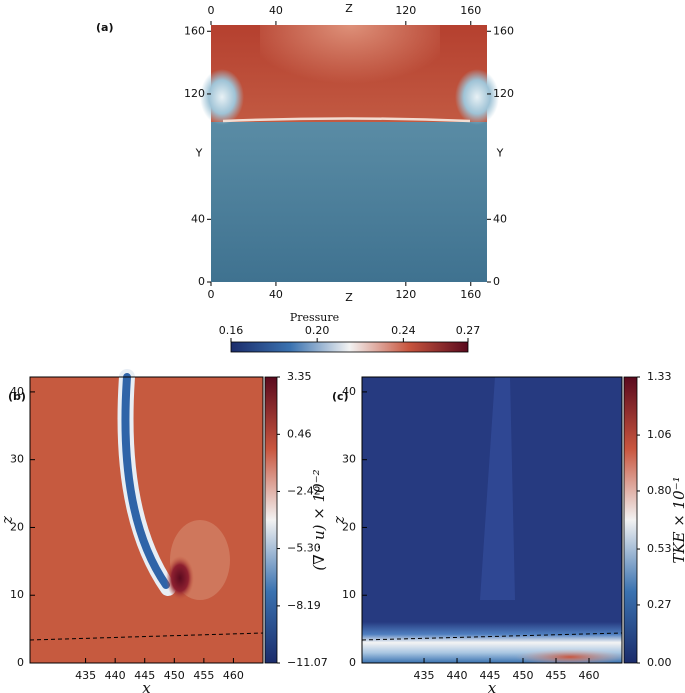  What do you see at coordinates (307, 662) in the screenshot?
I see `colorbar-tick-label: −11.07` at bounding box center [307, 662].